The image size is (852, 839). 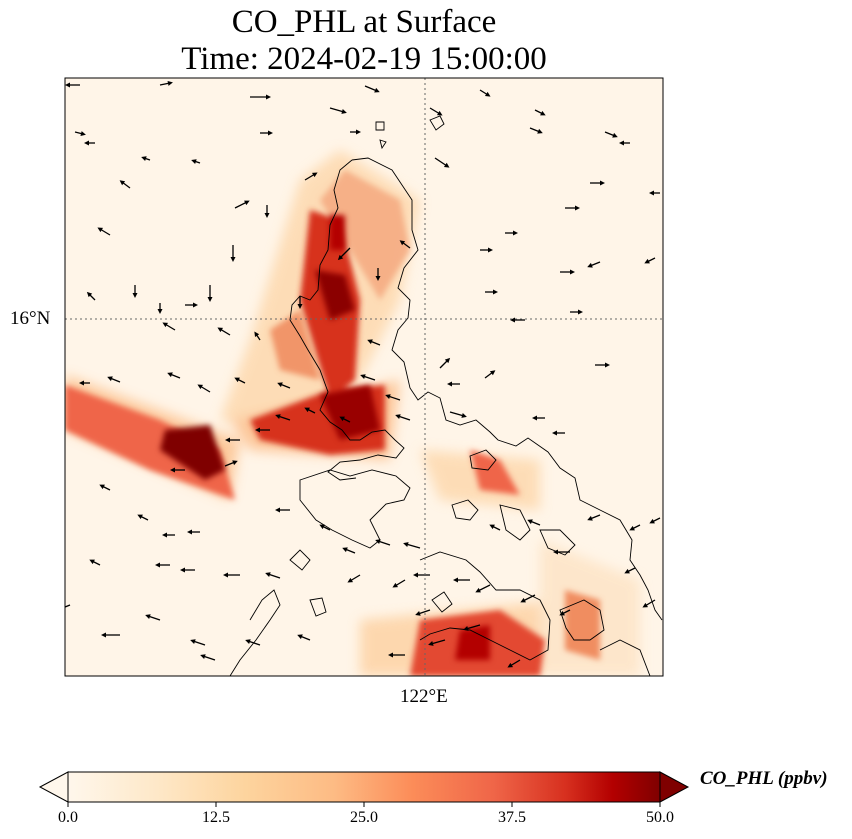 What do you see at coordinates (764, 778) in the screenshot?
I see `colorbar-label: CO_PHL (ppbv)` at bounding box center [764, 778].